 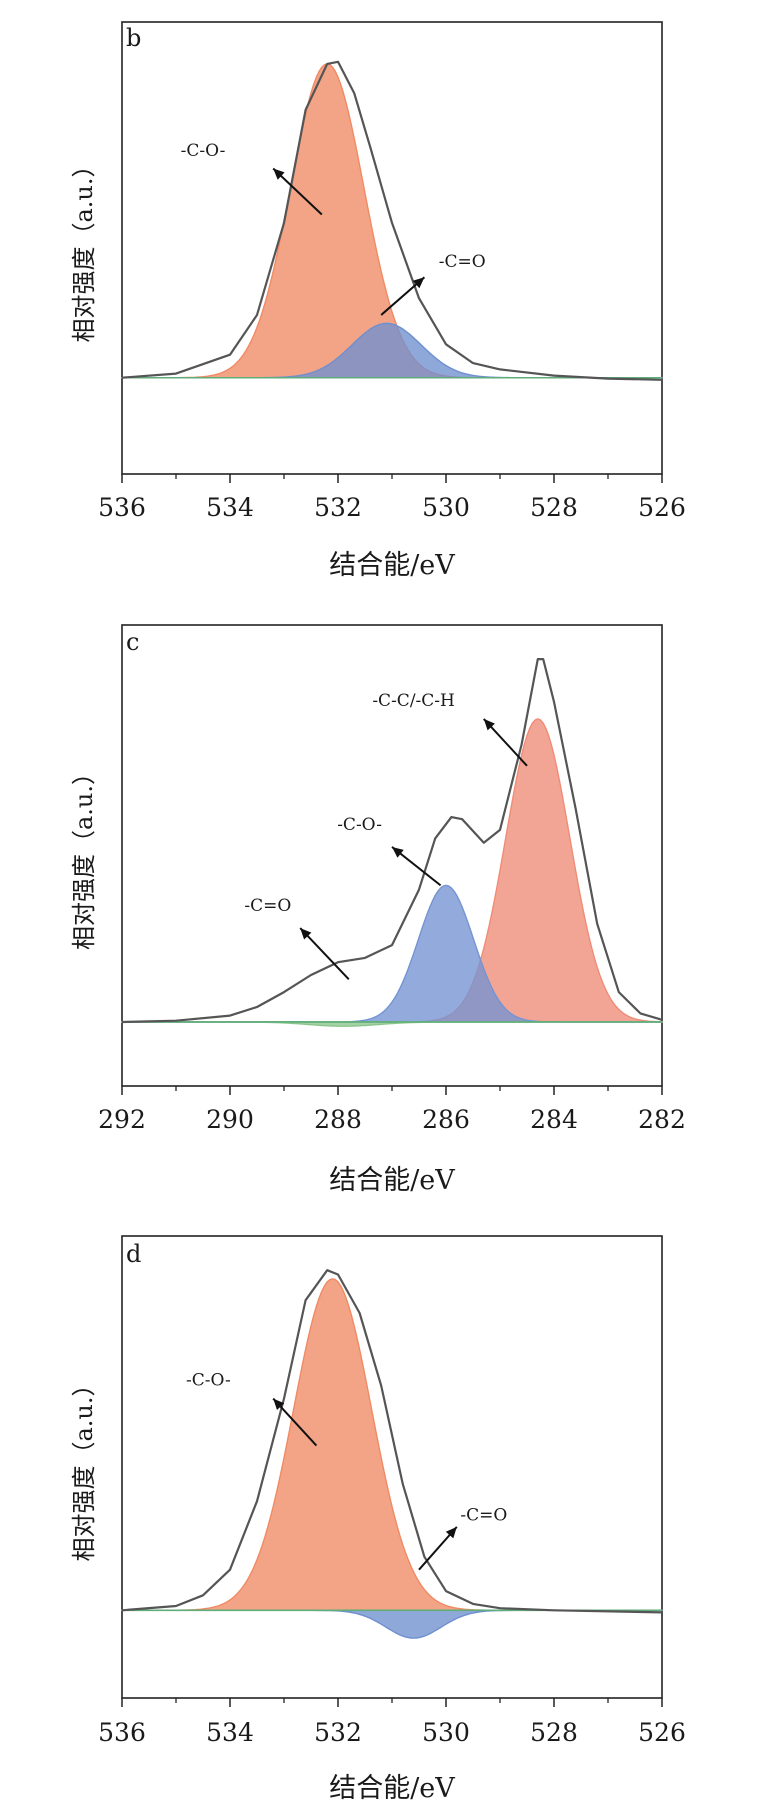 I want to click on x-tick-label: 292, so click(x=122, y=1119).